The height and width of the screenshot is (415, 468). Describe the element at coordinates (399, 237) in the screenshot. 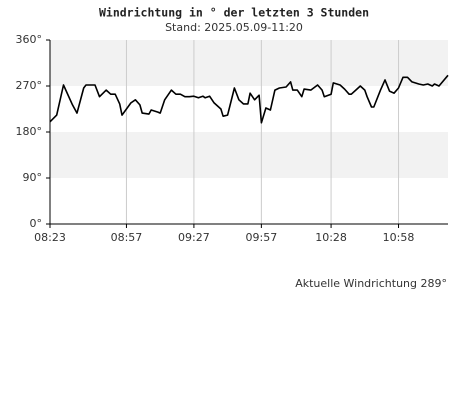

I see `x-tick-label: 10:58` at that location.